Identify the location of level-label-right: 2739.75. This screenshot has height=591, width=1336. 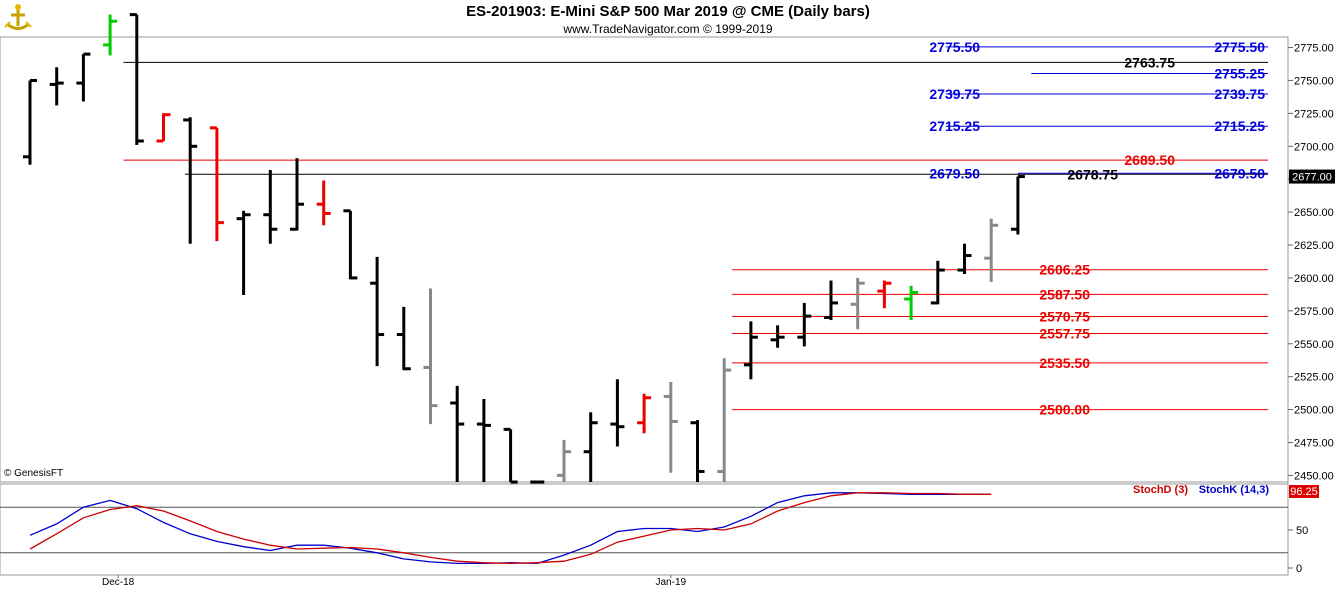
(1239, 94).